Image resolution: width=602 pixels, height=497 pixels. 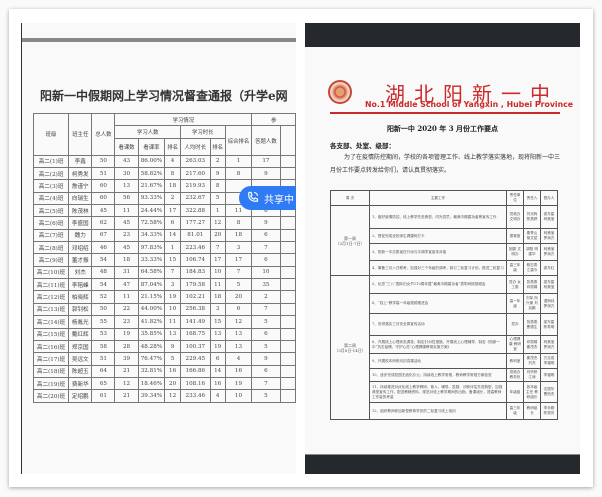 What do you see at coordinates (151, 334) in the screenshot?
I see `cell: 35.85%` at bounding box center [151, 334].